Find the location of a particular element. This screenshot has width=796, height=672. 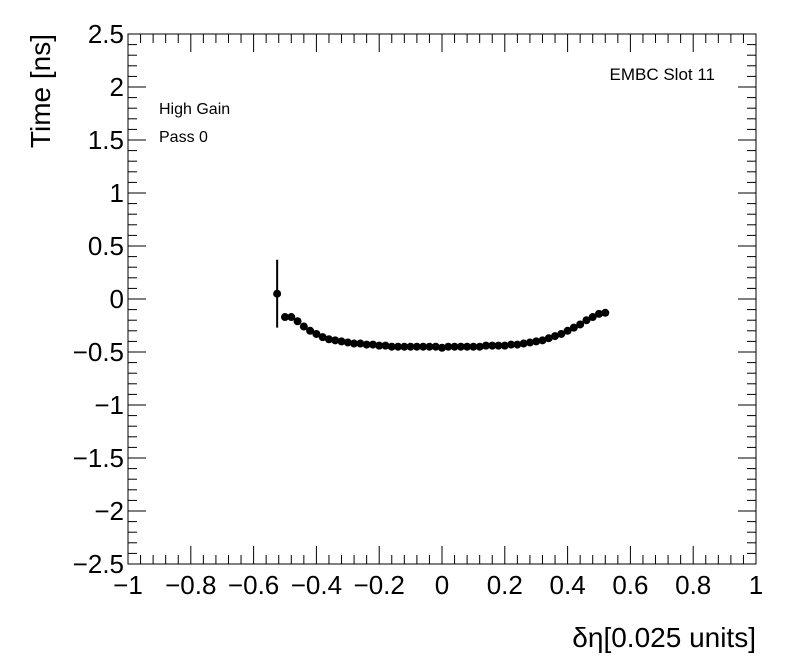

pass-annotation: Pass 0 is located at coordinates (183, 137).